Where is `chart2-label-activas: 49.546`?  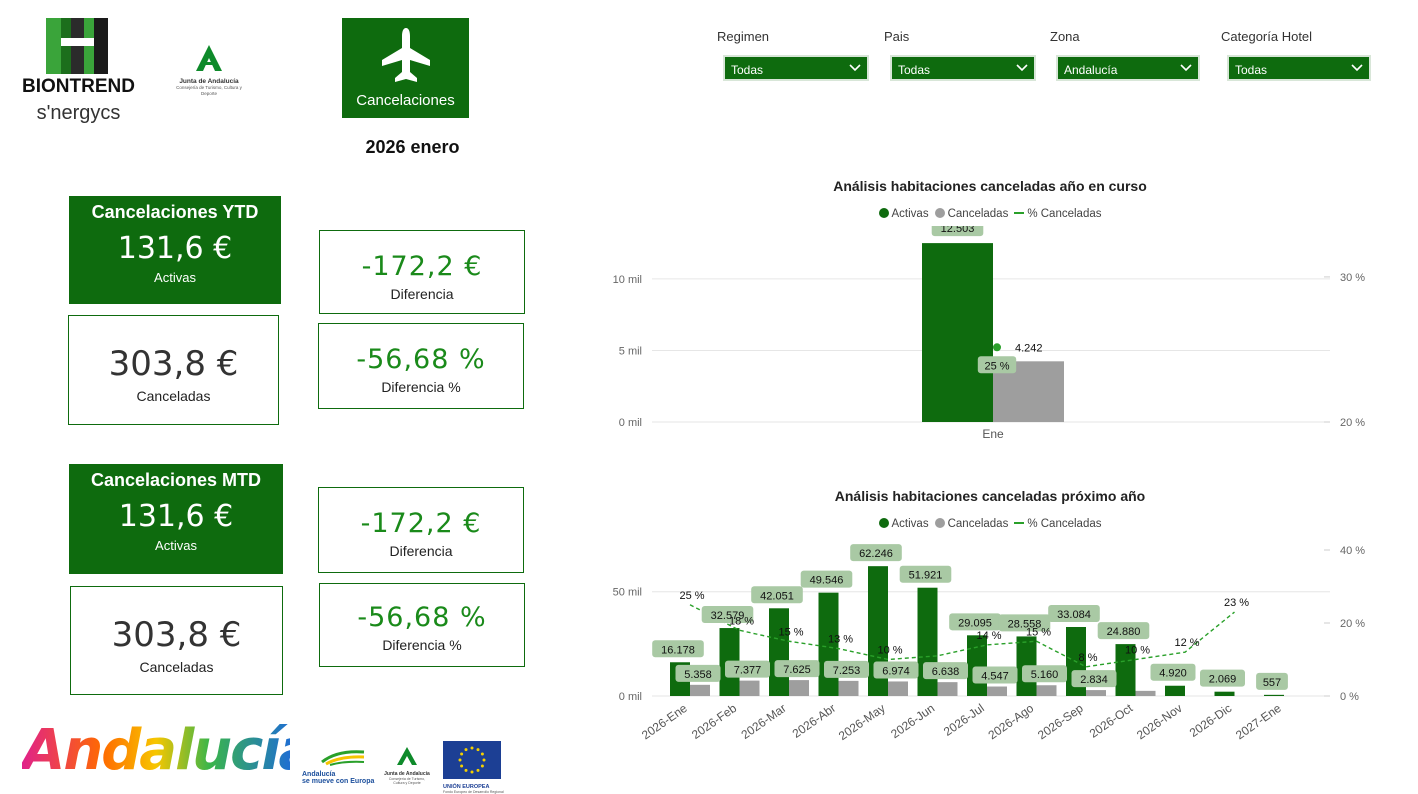 chart2-label-activas: 49.546 is located at coordinates (827, 581).